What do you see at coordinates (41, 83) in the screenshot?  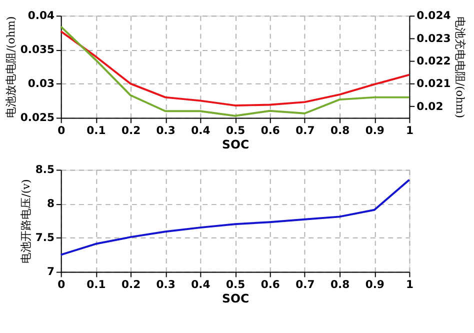 I see `y-tick-label: 0.03` at bounding box center [41, 83].